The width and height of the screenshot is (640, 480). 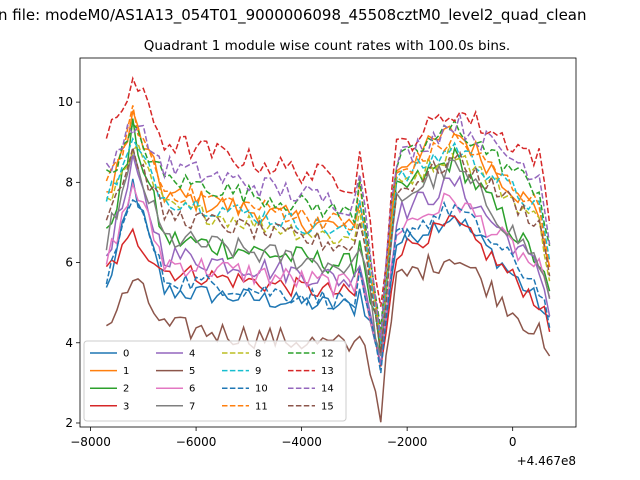 What do you see at coordinates (126, 354) in the screenshot?
I see `legend-label-0: 0` at bounding box center [126, 354].